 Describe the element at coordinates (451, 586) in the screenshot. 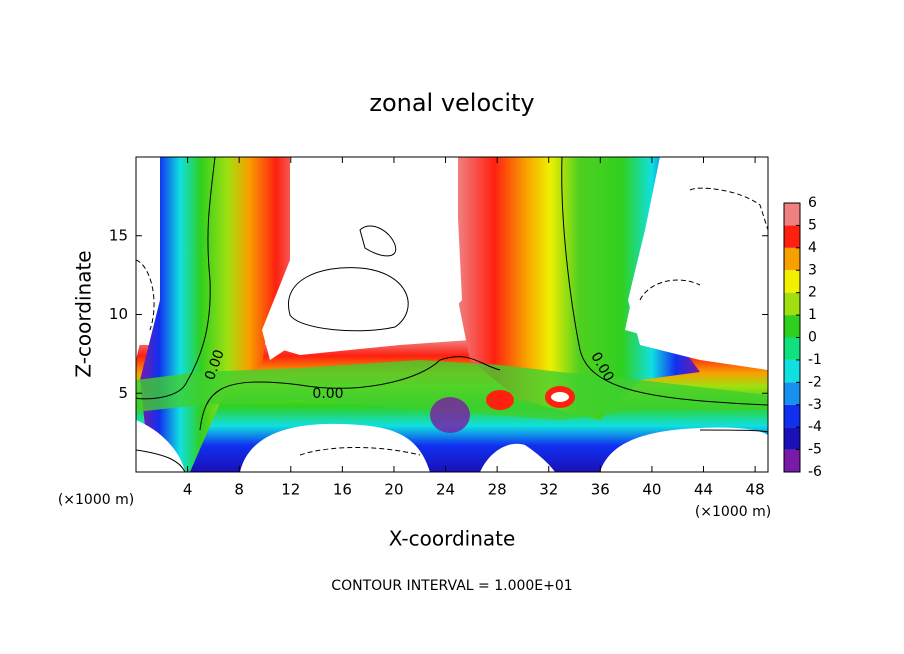

I see `footer: CONTOUR INTERVAL = 1.000E+01` at that location.